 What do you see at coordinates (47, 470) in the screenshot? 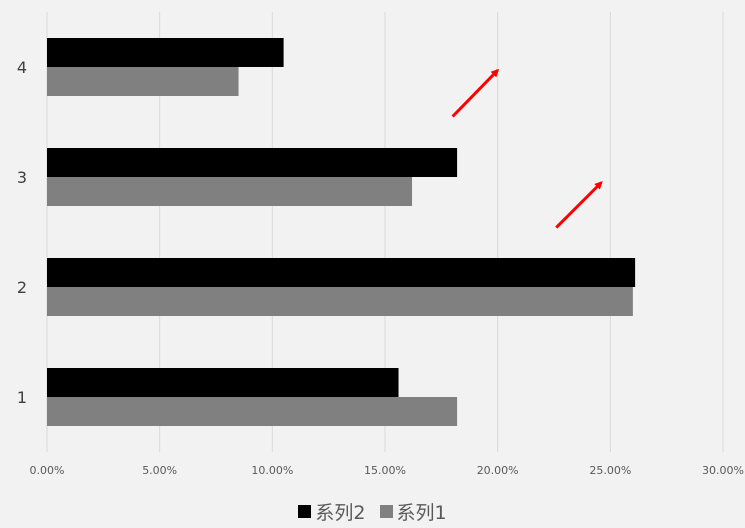
I see `x-tick-label: 0.00%` at bounding box center [47, 470].